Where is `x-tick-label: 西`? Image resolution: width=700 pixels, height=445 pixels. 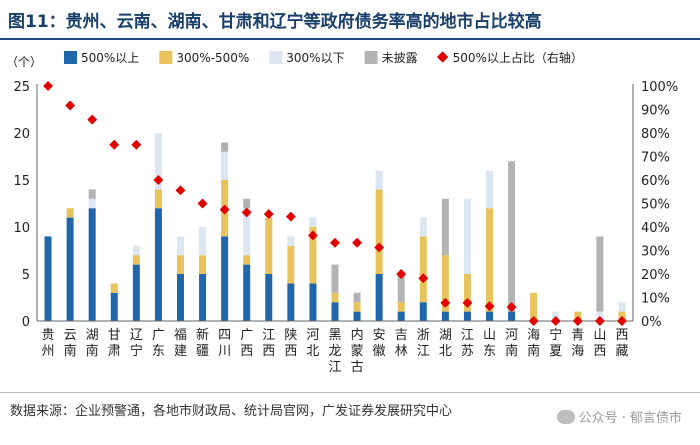 x-tick-label: 西 is located at coordinates (268, 351).